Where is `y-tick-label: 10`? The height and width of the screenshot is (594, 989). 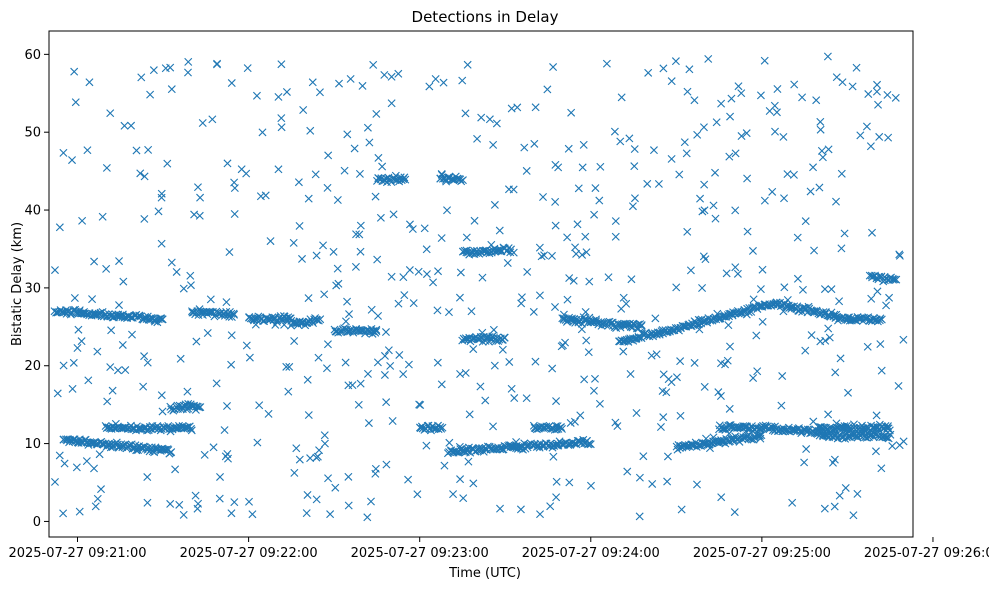
y-tick-label: 10 is located at coordinates (32, 444).